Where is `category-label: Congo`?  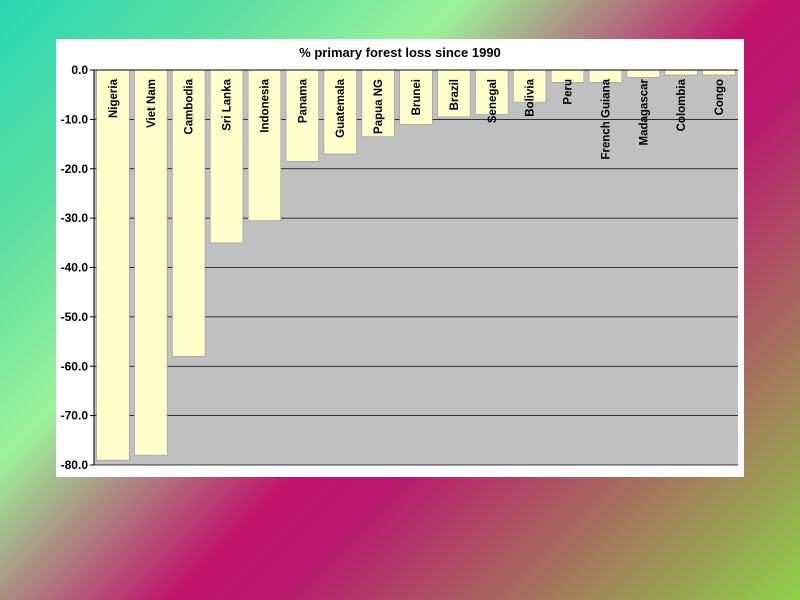 category-label: Congo is located at coordinates (720, 97).